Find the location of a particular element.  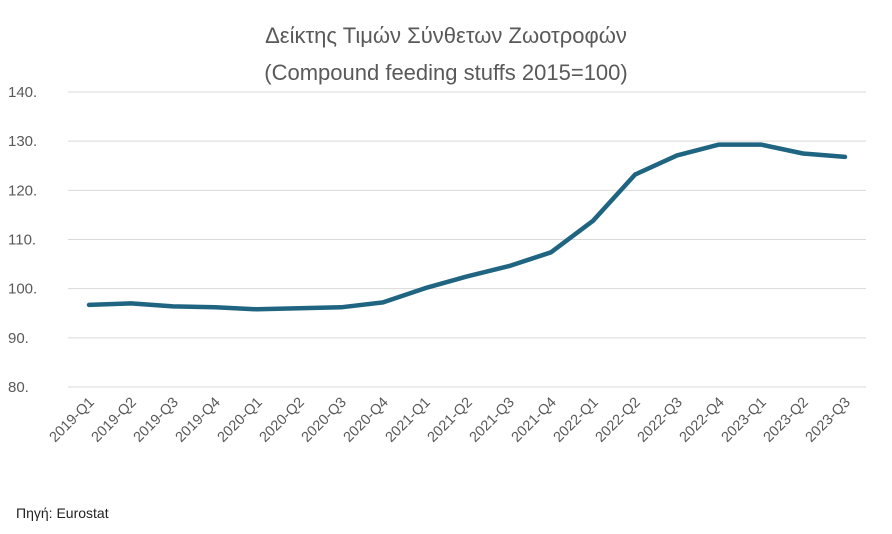

x-tick-label: 2022-Q2 is located at coordinates (618, 420).